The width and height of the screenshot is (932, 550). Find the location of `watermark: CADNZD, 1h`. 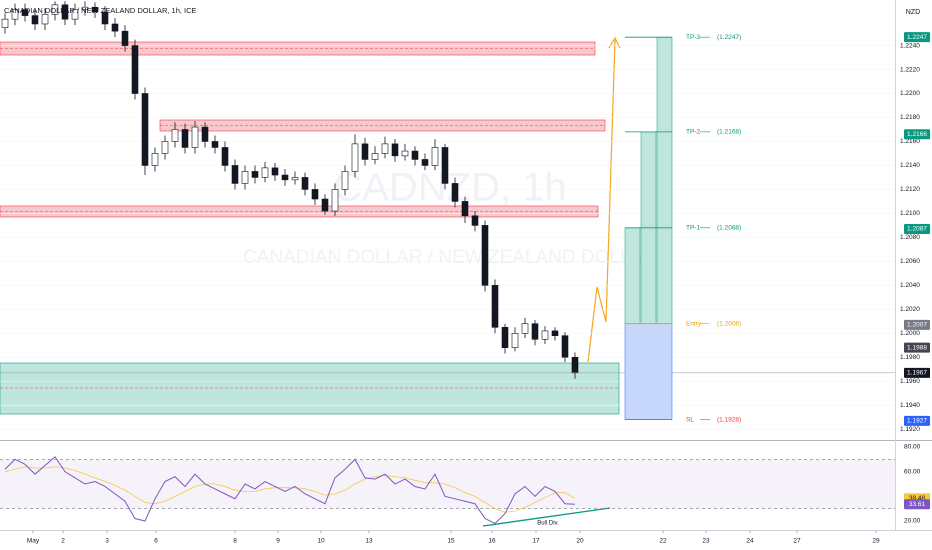

watermark: CADNZD, 1h is located at coordinates (449, 188).